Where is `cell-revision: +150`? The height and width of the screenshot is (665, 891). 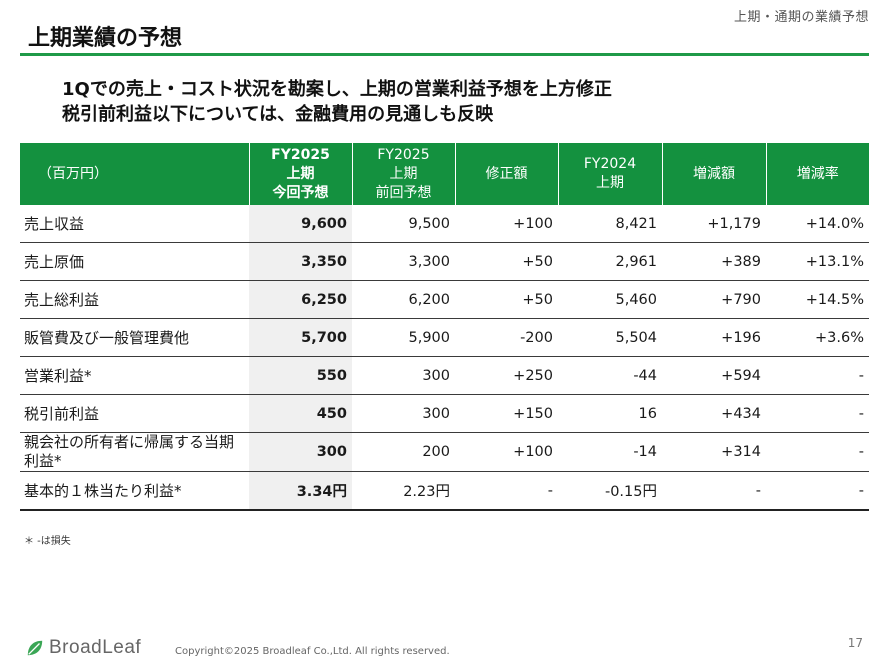
cell-revision: +150 is located at coordinates (506, 413).